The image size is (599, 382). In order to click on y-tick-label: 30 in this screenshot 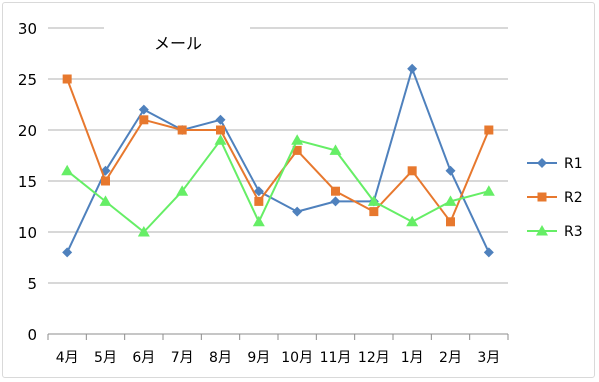, I will do `click(27, 29)`.